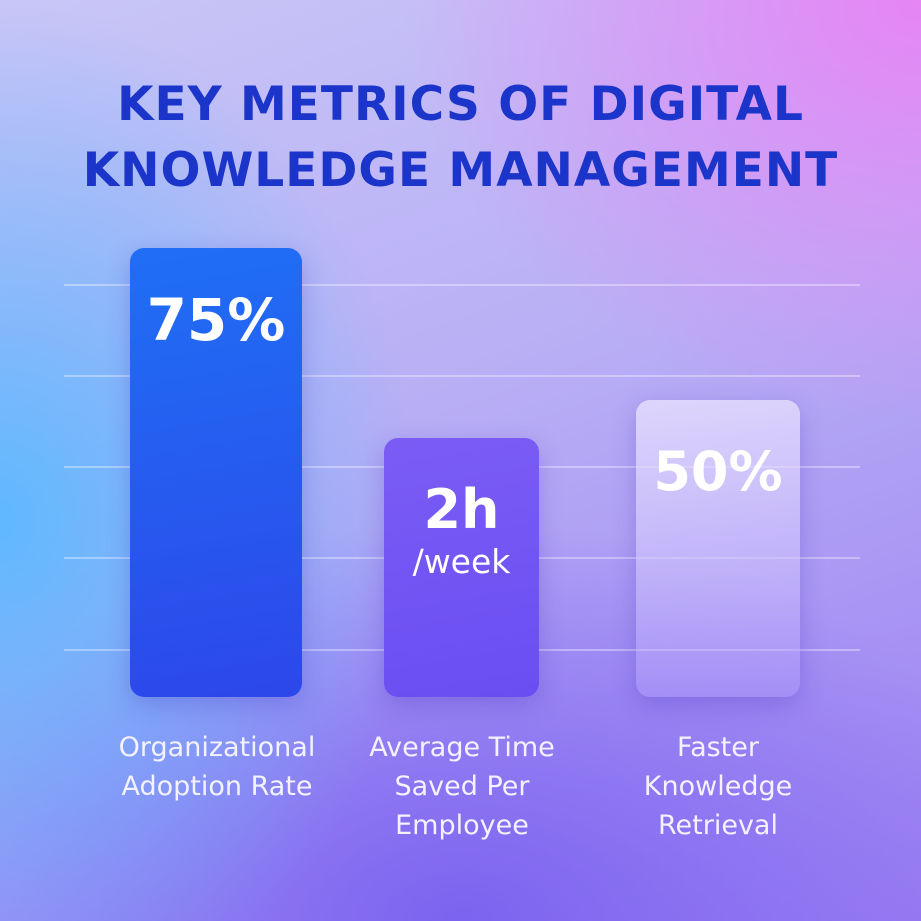 This screenshot has width=921, height=921. Describe the element at coordinates (461, 509) in the screenshot. I see `metric-value: 2h` at that location.